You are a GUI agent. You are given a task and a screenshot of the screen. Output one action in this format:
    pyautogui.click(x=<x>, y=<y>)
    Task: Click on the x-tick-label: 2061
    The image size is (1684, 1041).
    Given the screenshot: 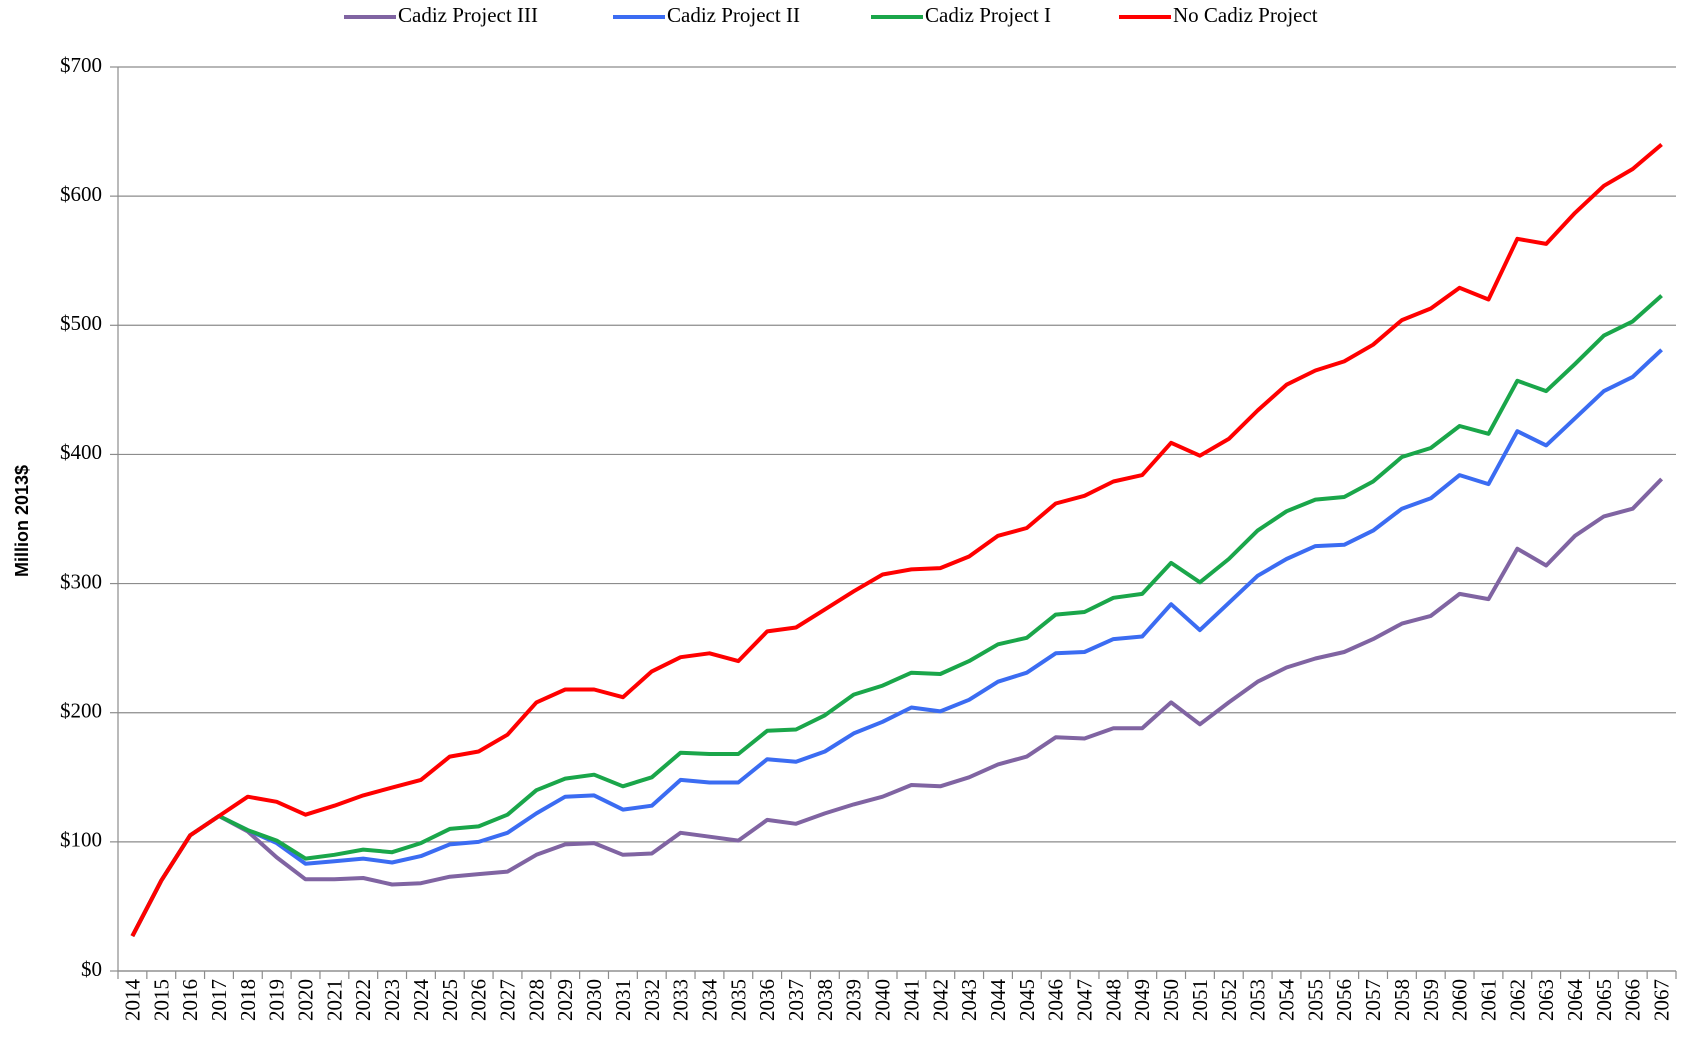 What is the action you would take?
    pyautogui.click(x=1488, y=1000)
    